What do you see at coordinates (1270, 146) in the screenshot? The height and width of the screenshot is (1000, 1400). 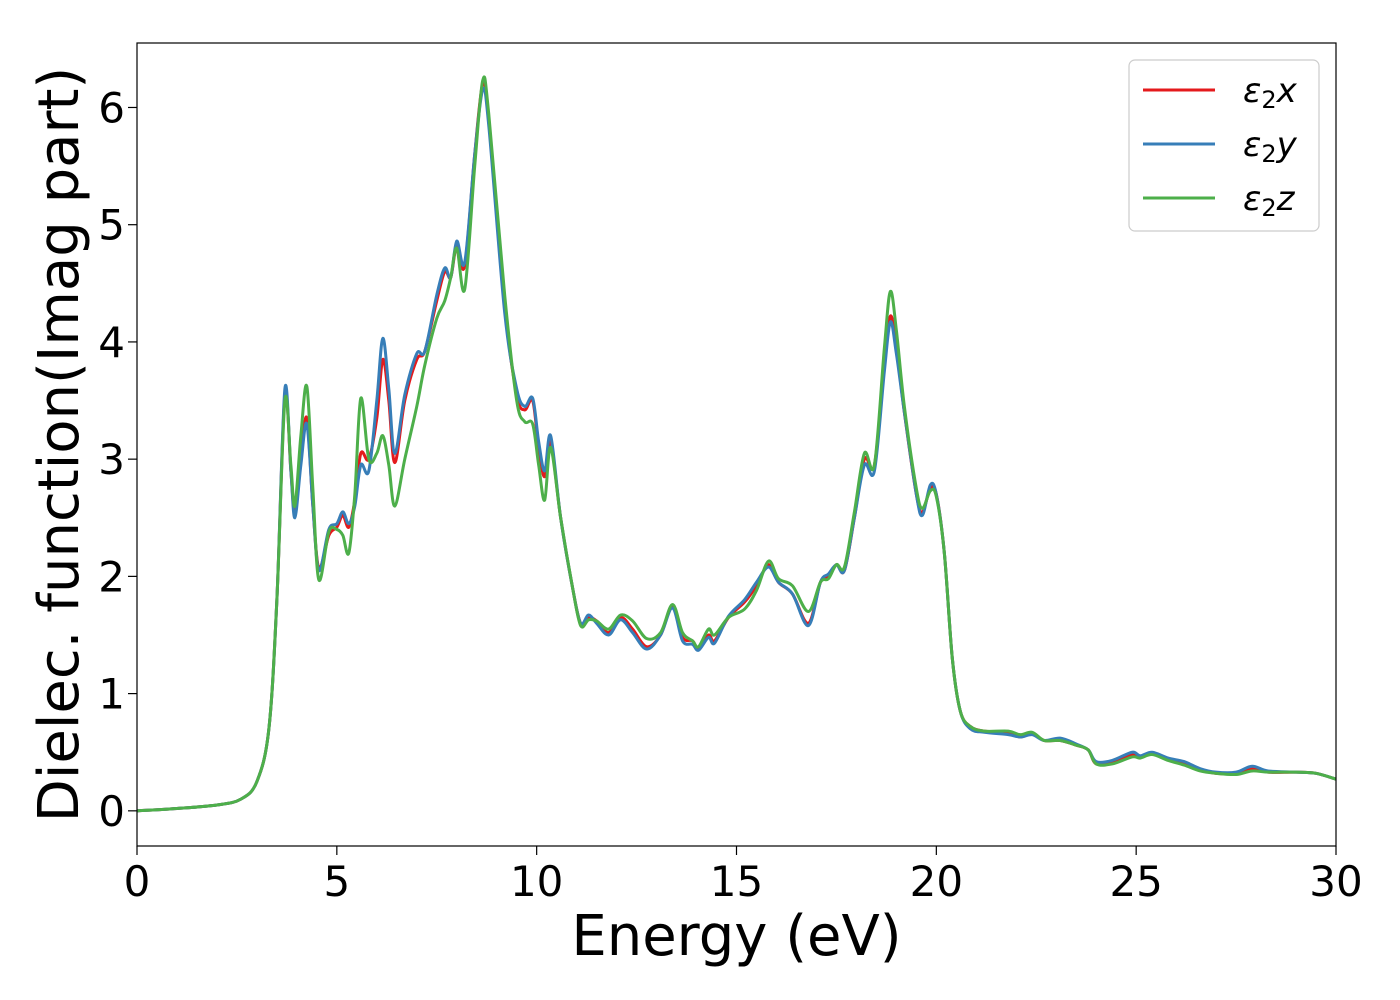 I see `legend-label-y: ε2y` at bounding box center [1270, 146].